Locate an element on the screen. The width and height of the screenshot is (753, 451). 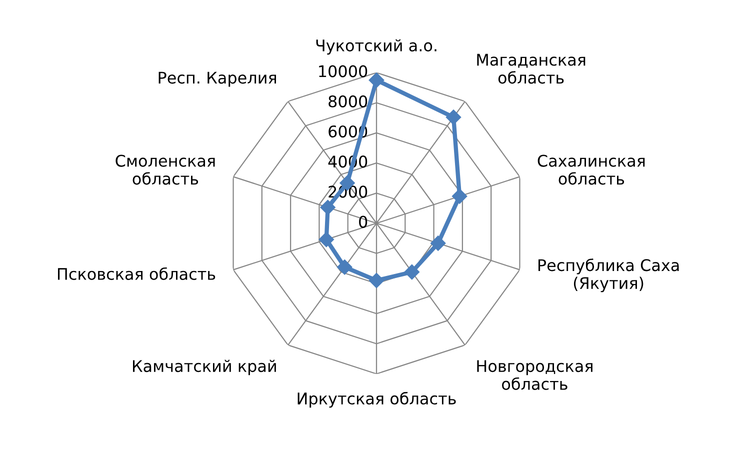
spoke-label: Новгородская область is located at coordinates (534, 375).